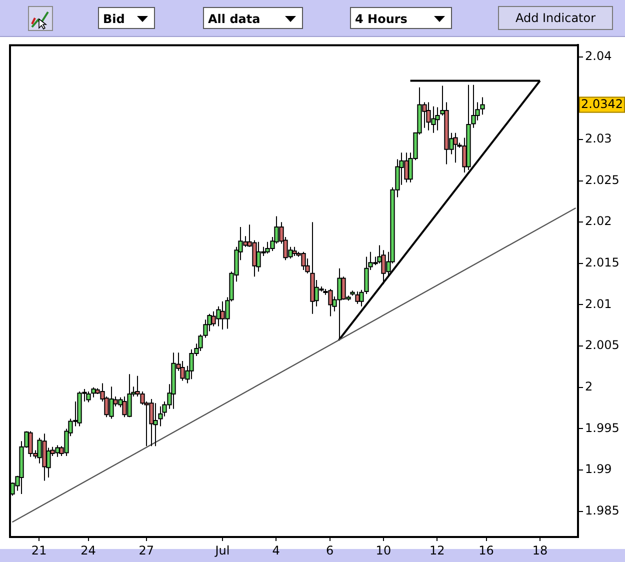  I want to click on x-tick-label: 4, so click(276, 550).